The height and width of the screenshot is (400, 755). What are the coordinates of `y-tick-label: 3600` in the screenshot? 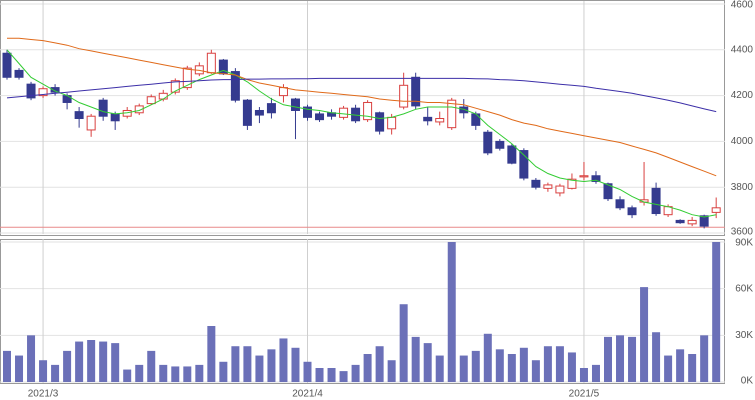 It's located at (742, 232).